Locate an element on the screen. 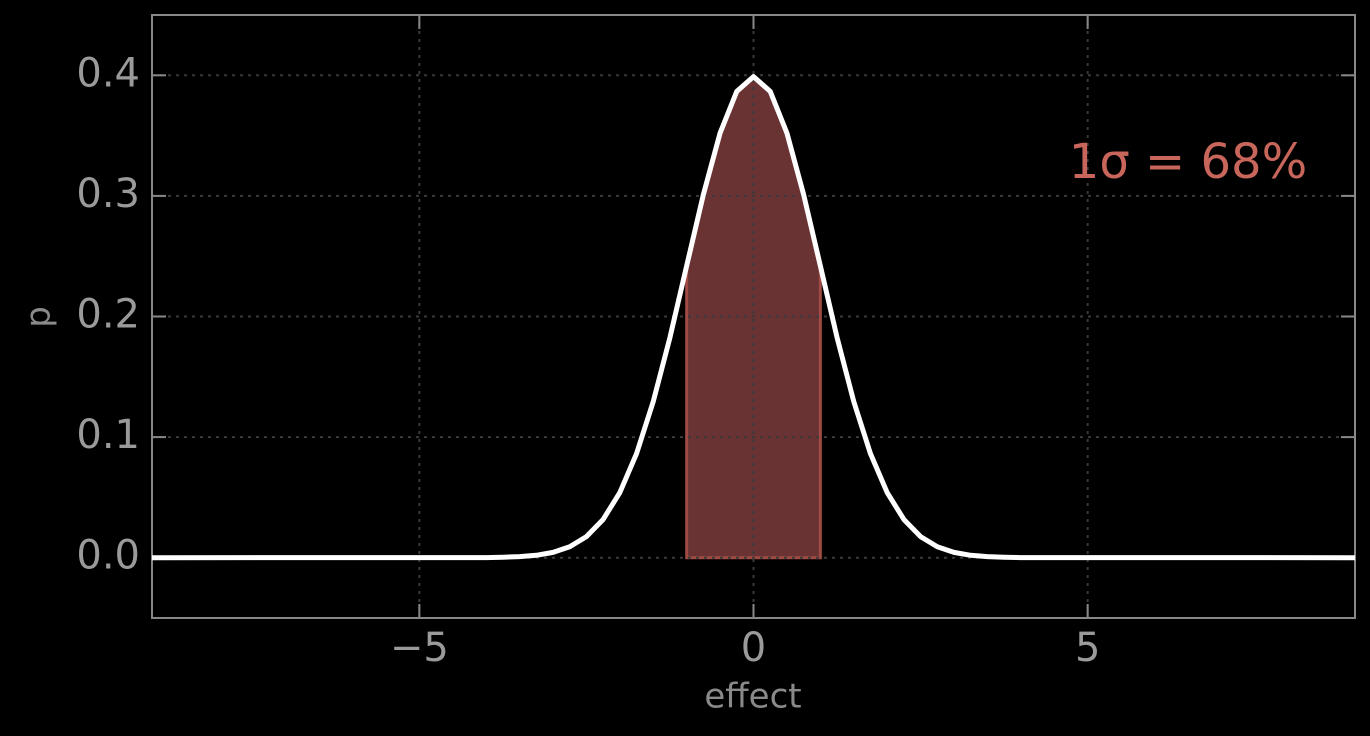 The width and height of the screenshot is (1370, 736). x-tick-label: 5 is located at coordinates (1087, 648).